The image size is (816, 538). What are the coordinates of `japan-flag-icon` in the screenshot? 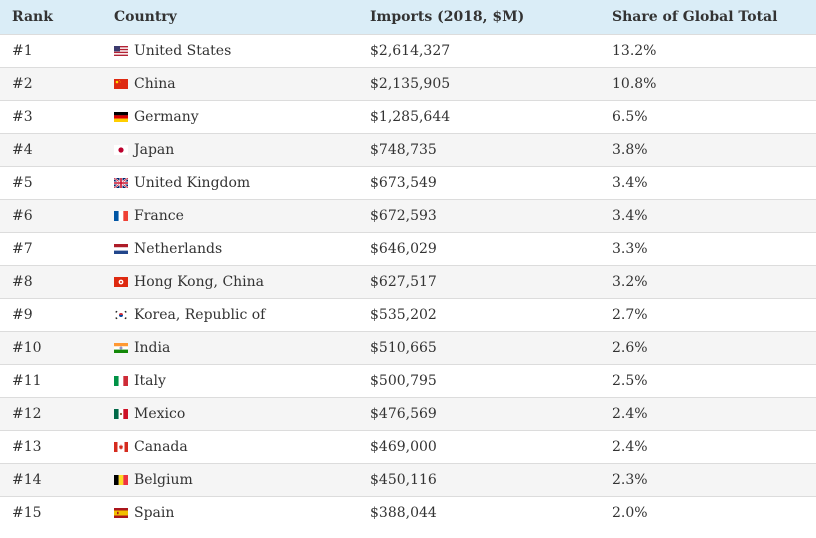 It's located at (121, 149).